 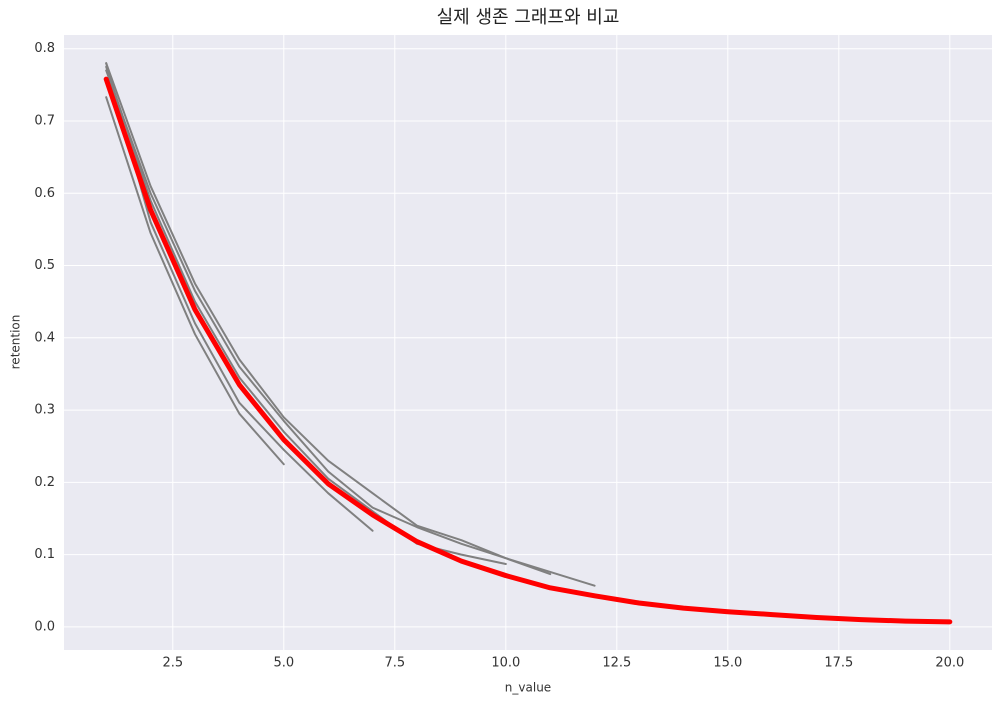 What do you see at coordinates (949, 663) in the screenshot?
I see `x-tick-label: 20.0` at bounding box center [949, 663].